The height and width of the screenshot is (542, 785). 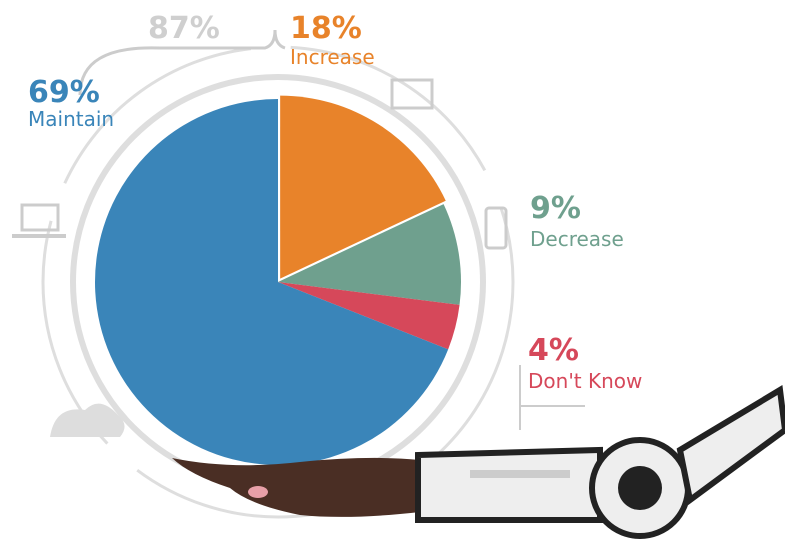 I want to click on hand, so click(x=296, y=487).